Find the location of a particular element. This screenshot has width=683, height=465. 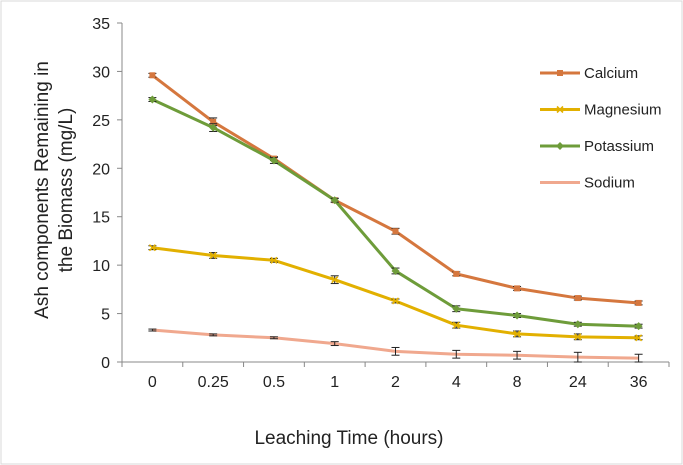

x-tick-label: 2 is located at coordinates (395, 382).